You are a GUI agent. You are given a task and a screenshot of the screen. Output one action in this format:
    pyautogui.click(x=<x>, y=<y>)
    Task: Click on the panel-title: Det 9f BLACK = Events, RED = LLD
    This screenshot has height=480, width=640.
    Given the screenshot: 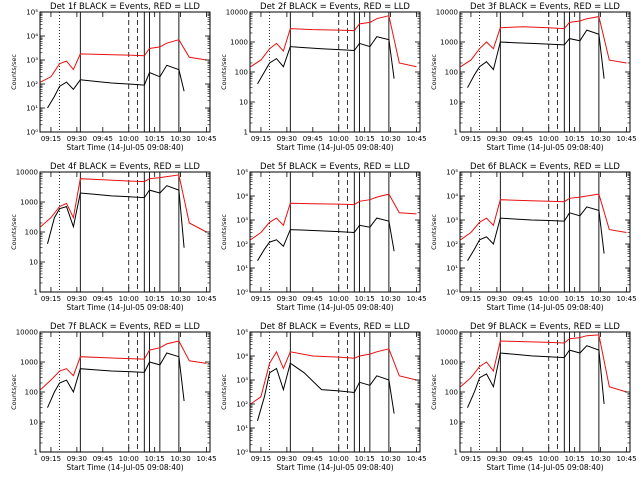 What is the action you would take?
    pyautogui.click(x=545, y=327)
    